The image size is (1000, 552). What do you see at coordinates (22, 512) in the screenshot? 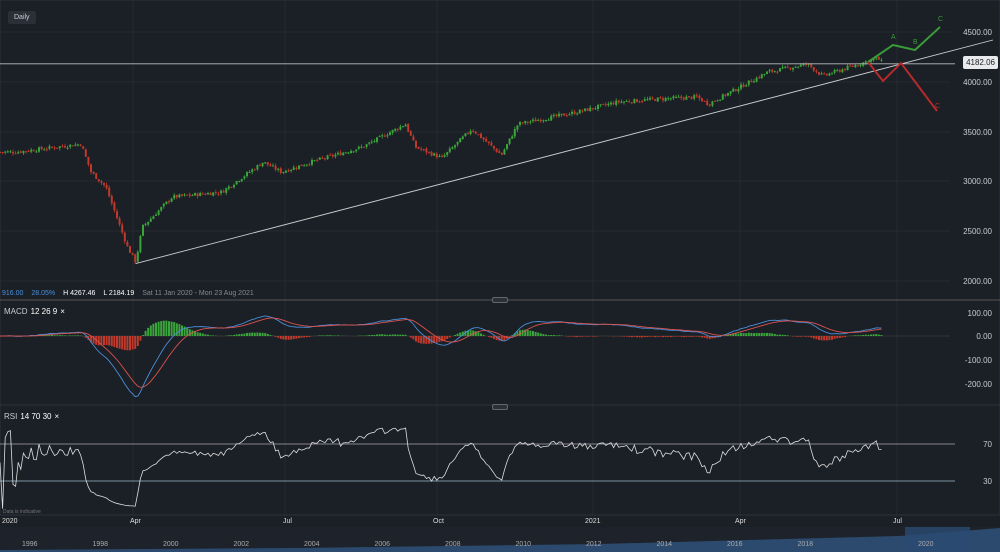
I see `disclaimer: Data is indicative` at bounding box center [22, 512].